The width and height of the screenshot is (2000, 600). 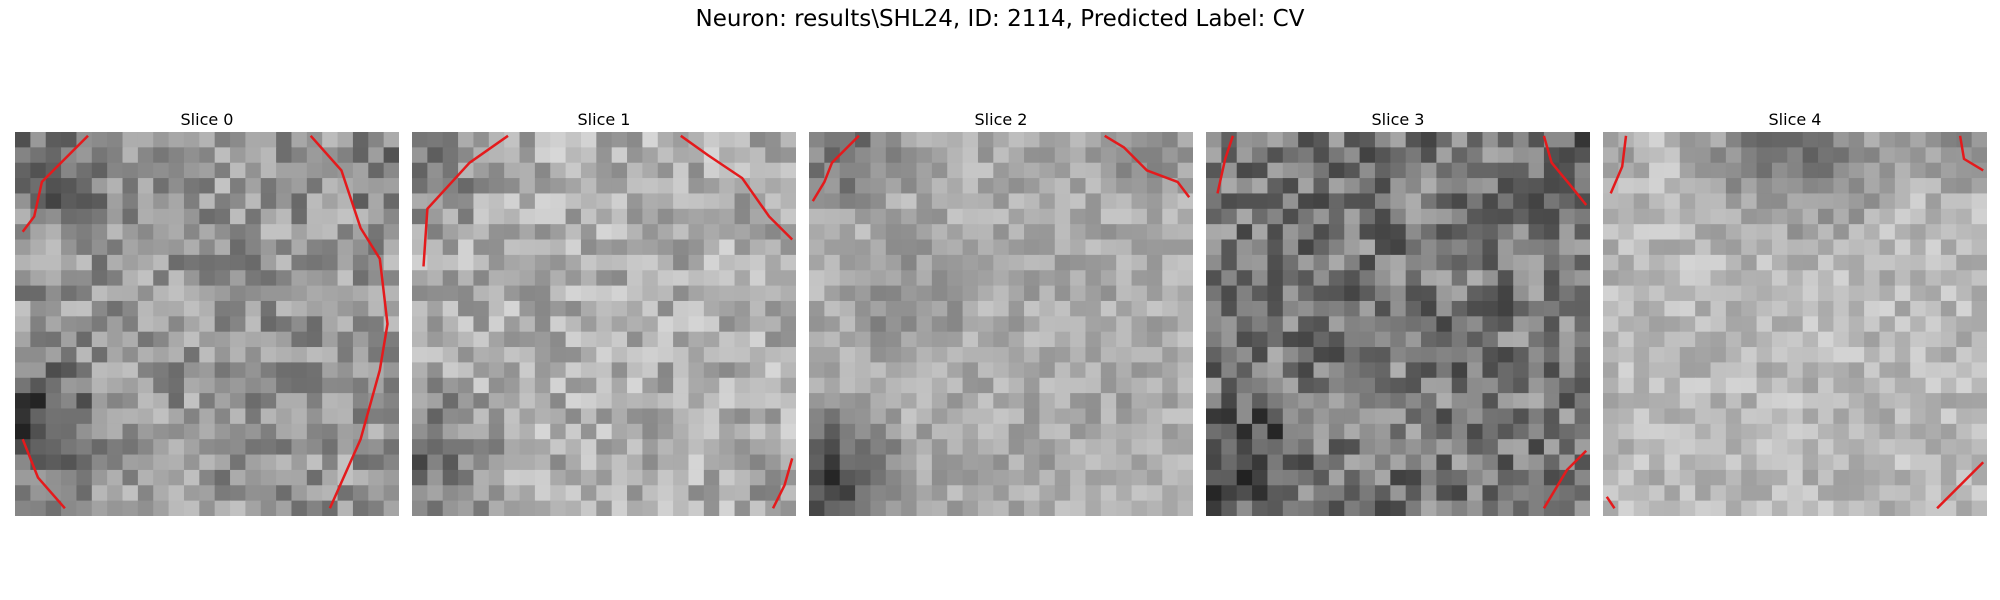 I want to click on slice-title: Slice 3, so click(x=1398, y=119).